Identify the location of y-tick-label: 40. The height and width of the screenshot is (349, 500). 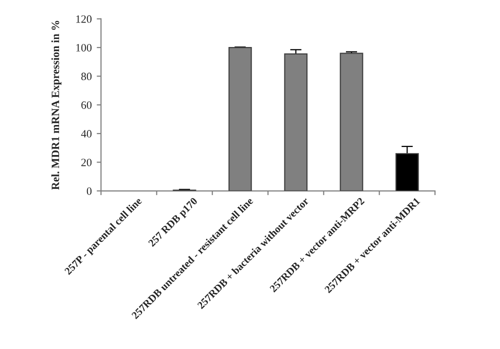
(86, 134).